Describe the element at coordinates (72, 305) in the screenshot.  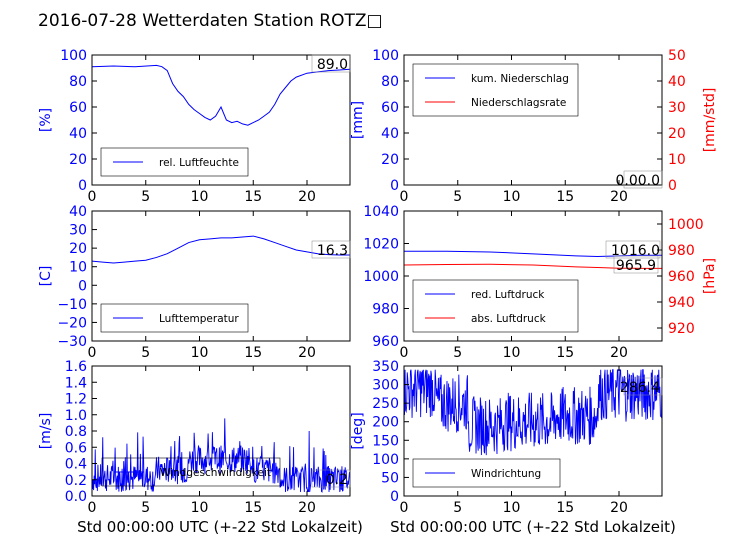
I see `y-tick-label: −10` at that location.